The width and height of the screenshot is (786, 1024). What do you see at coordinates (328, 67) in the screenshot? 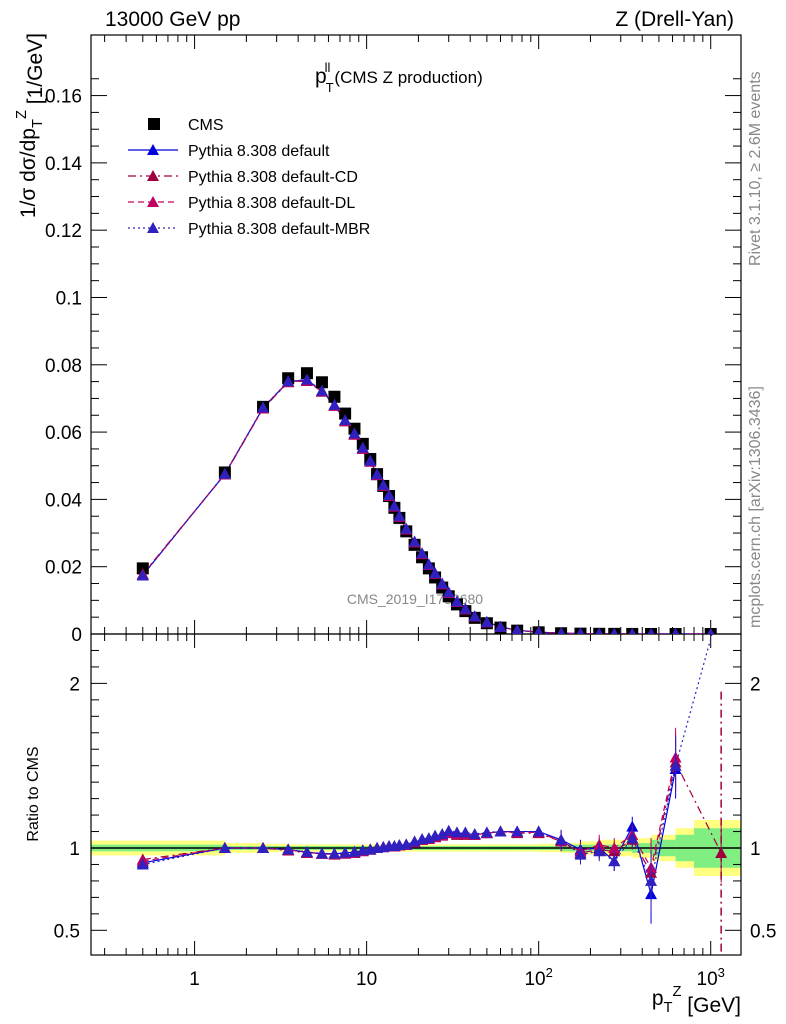
I see `plot-title-sup: ll` at bounding box center [328, 67].